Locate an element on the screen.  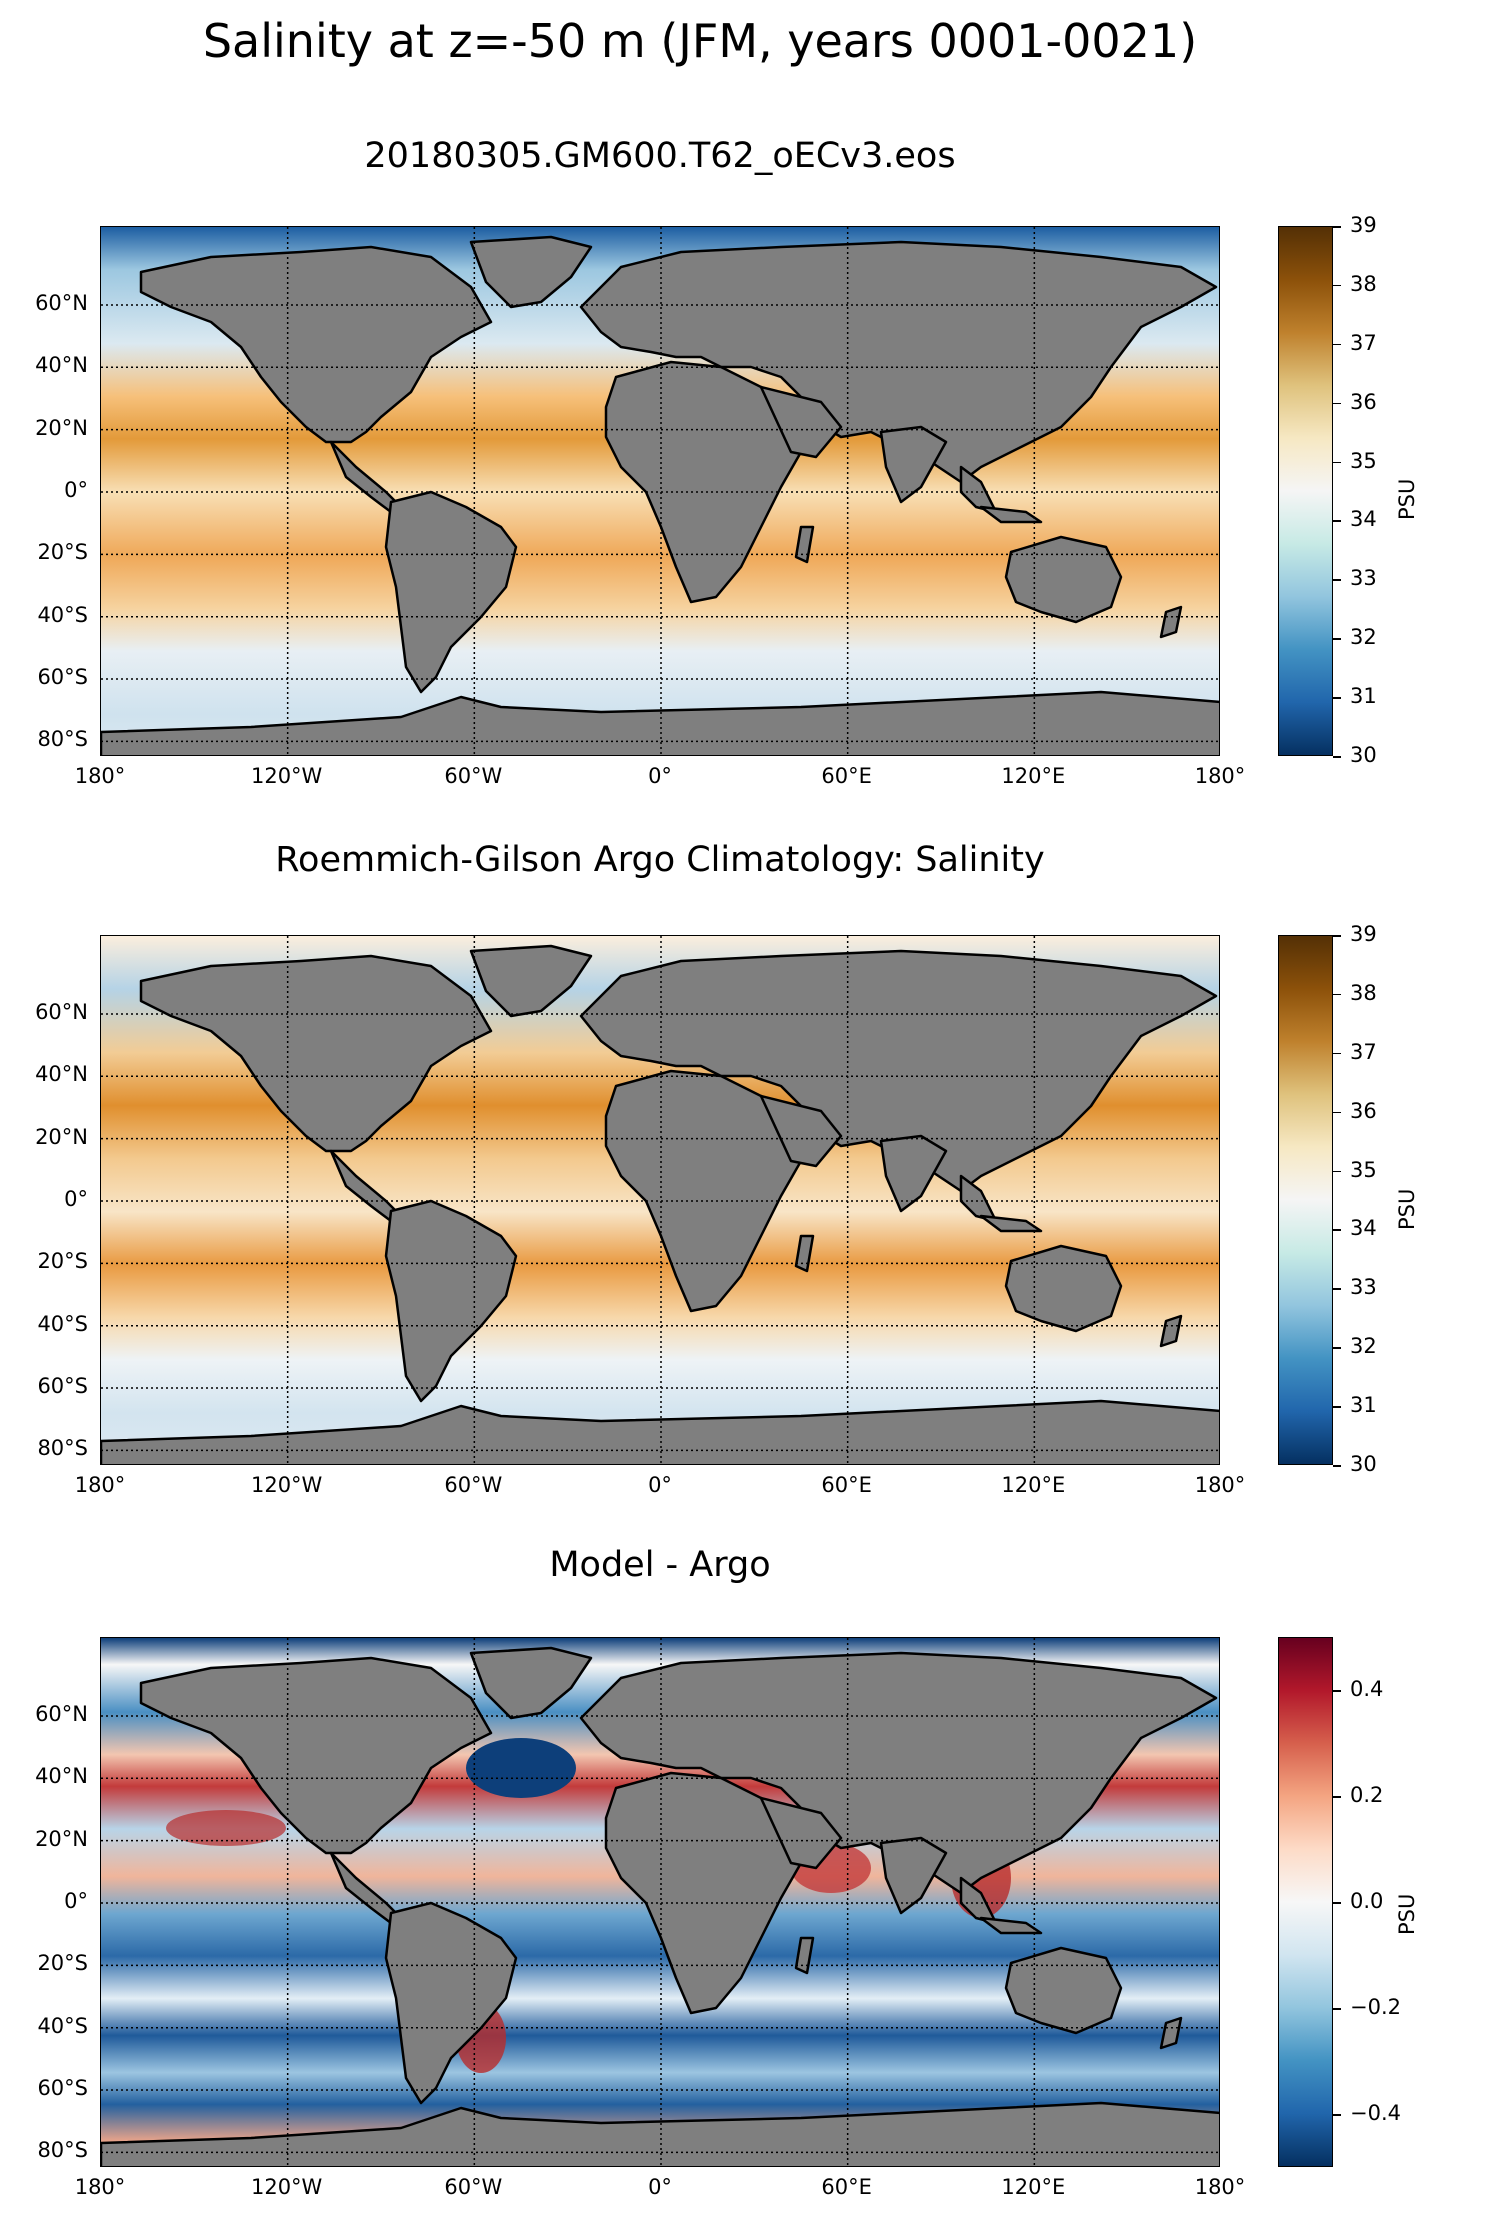
colorbar-1-label: PSU is located at coordinates (1407, 499).